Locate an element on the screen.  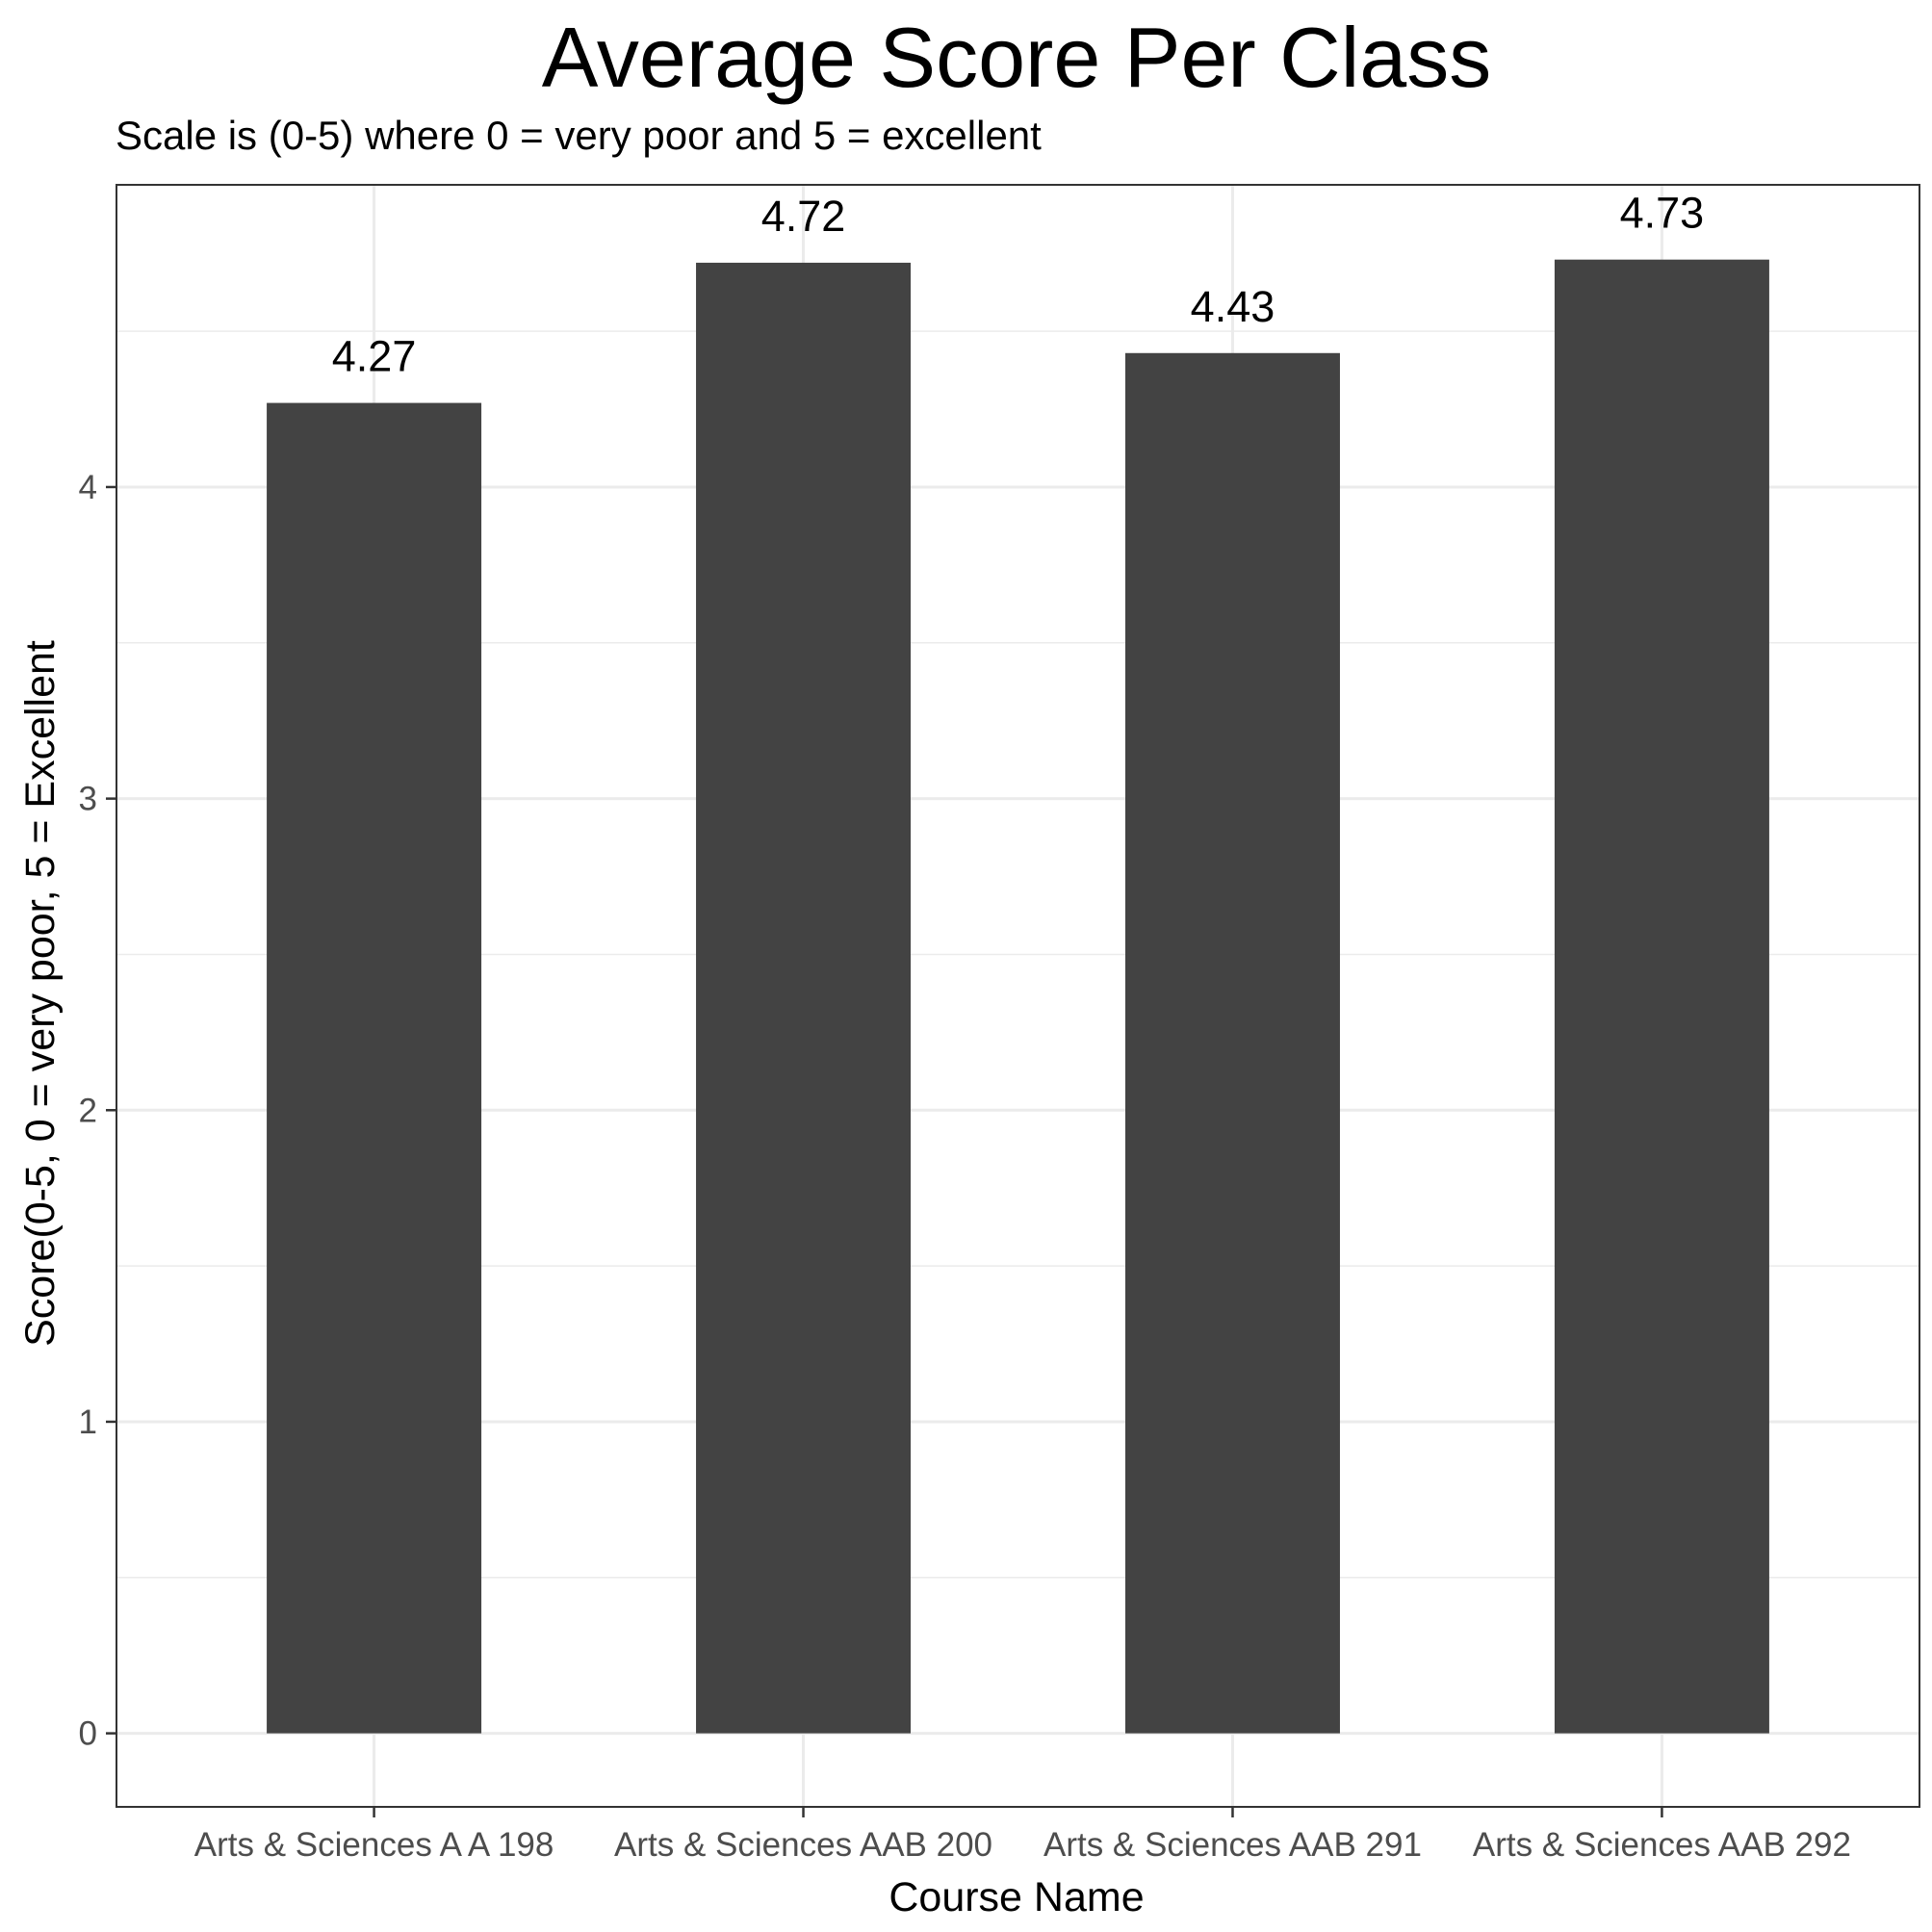
data-label: 4.43 is located at coordinates (1233, 307).